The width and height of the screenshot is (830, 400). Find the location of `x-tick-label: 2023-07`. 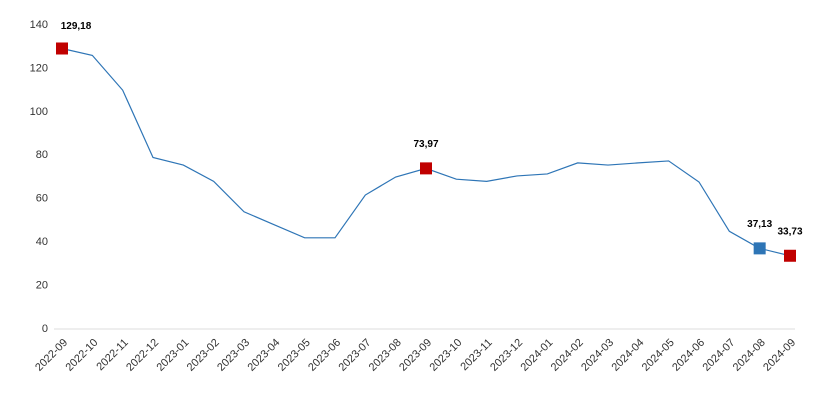

x-tick-label: 2023-07 is located at coordinates (354, 355).